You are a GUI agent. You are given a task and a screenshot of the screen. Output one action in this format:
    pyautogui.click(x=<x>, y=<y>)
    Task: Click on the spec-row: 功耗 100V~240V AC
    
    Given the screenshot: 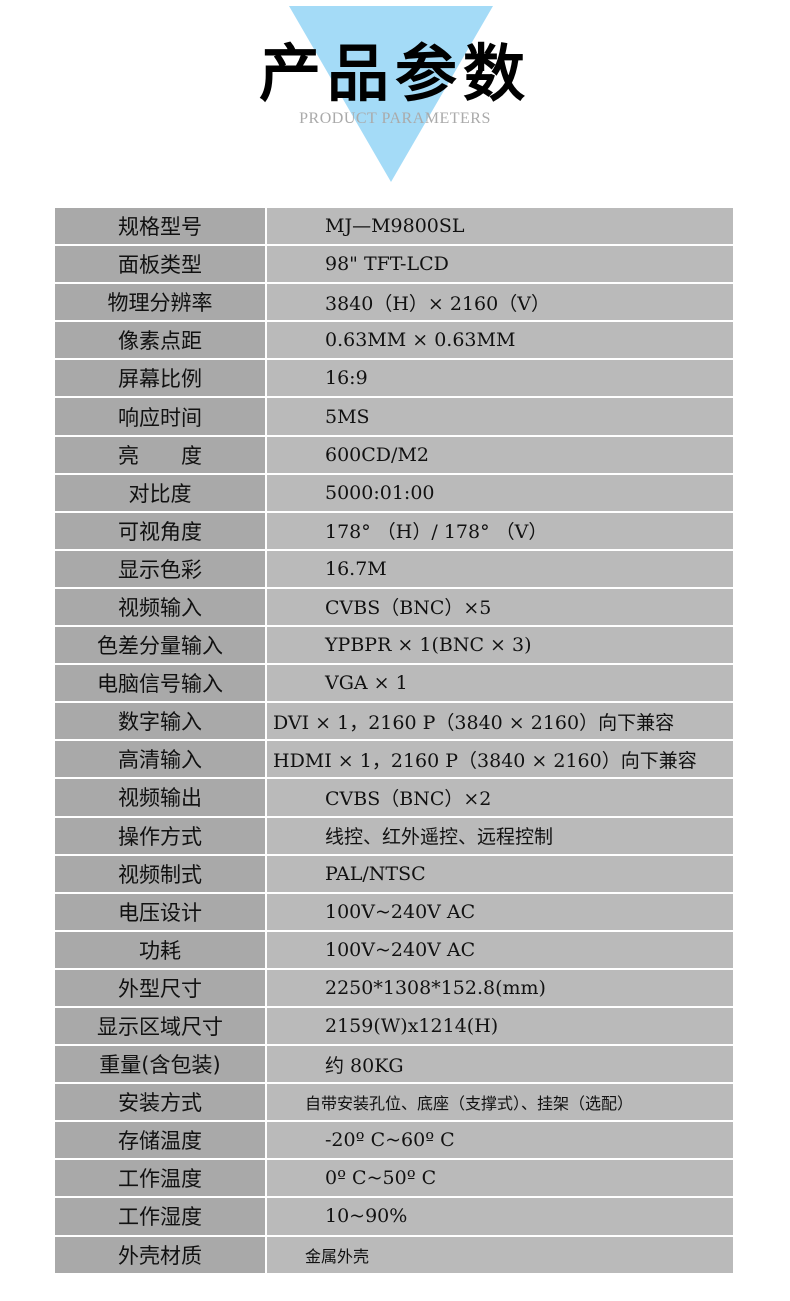 What is the action you would take?
    pyautogui.click(x=394, y=949)
    